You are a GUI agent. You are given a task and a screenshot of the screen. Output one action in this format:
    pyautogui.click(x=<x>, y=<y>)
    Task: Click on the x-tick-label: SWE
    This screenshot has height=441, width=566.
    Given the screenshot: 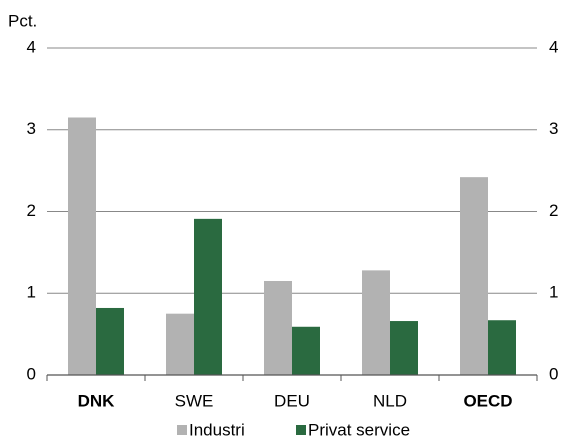 What is the action you would take?
    pyautogui.click(x=194, y=400)
    